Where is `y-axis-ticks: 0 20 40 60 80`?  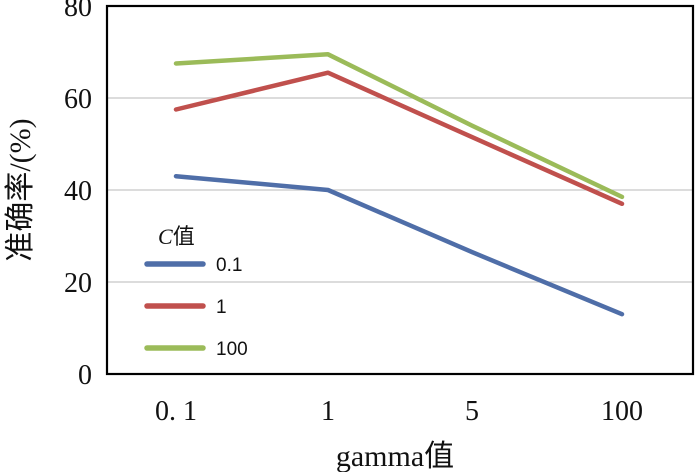
y-axis-ticks: 0 20 40 60 80 is located at coordinates (78, 195).